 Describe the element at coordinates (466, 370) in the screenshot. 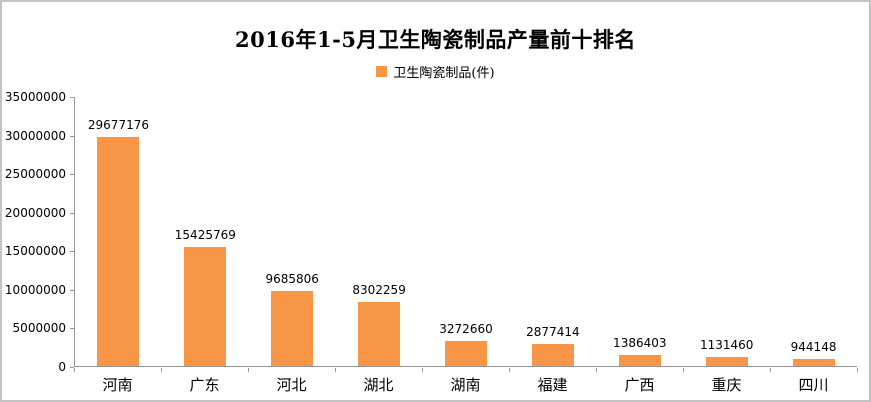

I see `x-axis-ticks` at that location.